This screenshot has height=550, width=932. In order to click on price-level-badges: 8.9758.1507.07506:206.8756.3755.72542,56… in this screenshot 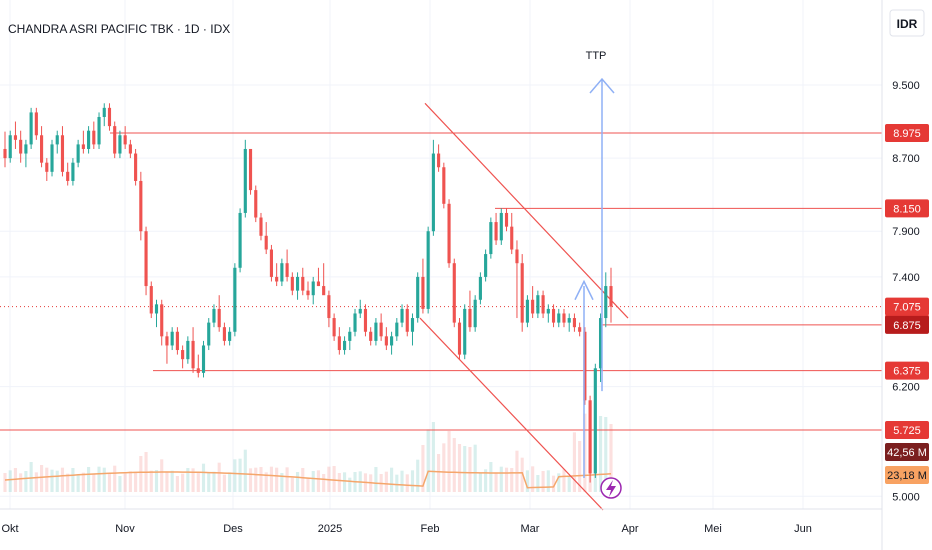, I will do `click(907, 303)`.